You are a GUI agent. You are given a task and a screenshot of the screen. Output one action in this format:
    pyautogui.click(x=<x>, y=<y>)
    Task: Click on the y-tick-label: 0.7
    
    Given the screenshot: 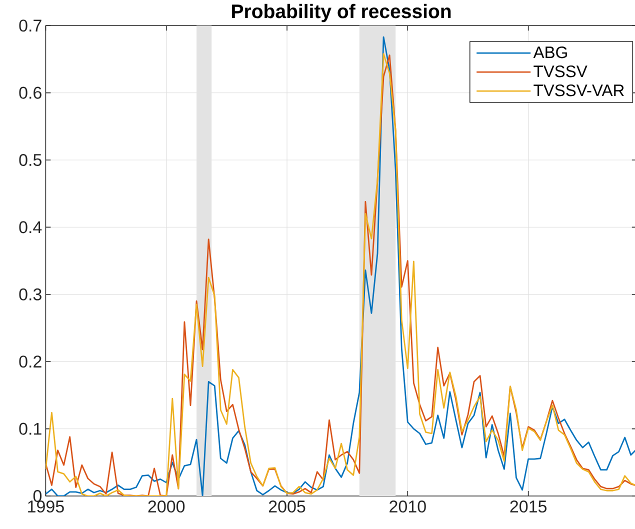 What is the action you would take?
    pyautogui.click(x=30, y=26)
    